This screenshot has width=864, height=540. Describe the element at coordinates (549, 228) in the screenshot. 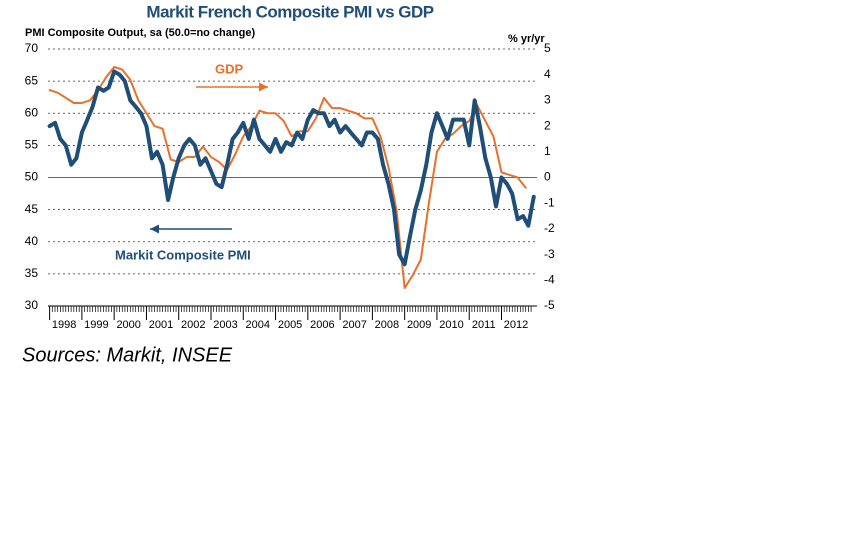

I see `y2-tick-label: -2` at that location.